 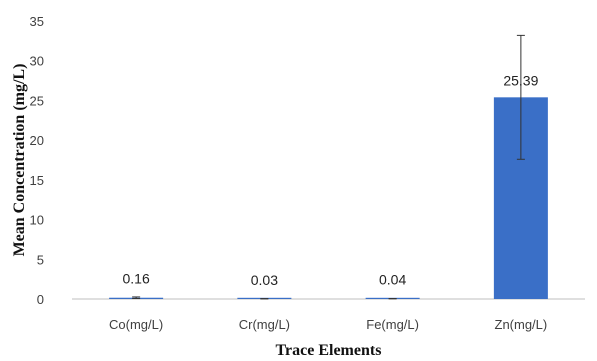 What do you see at coordinates (37, 160) in the screenshot?
I see `y-axis-ticks: 0 5 10 15 20 25 30 35` at bounding box center [37, 160].